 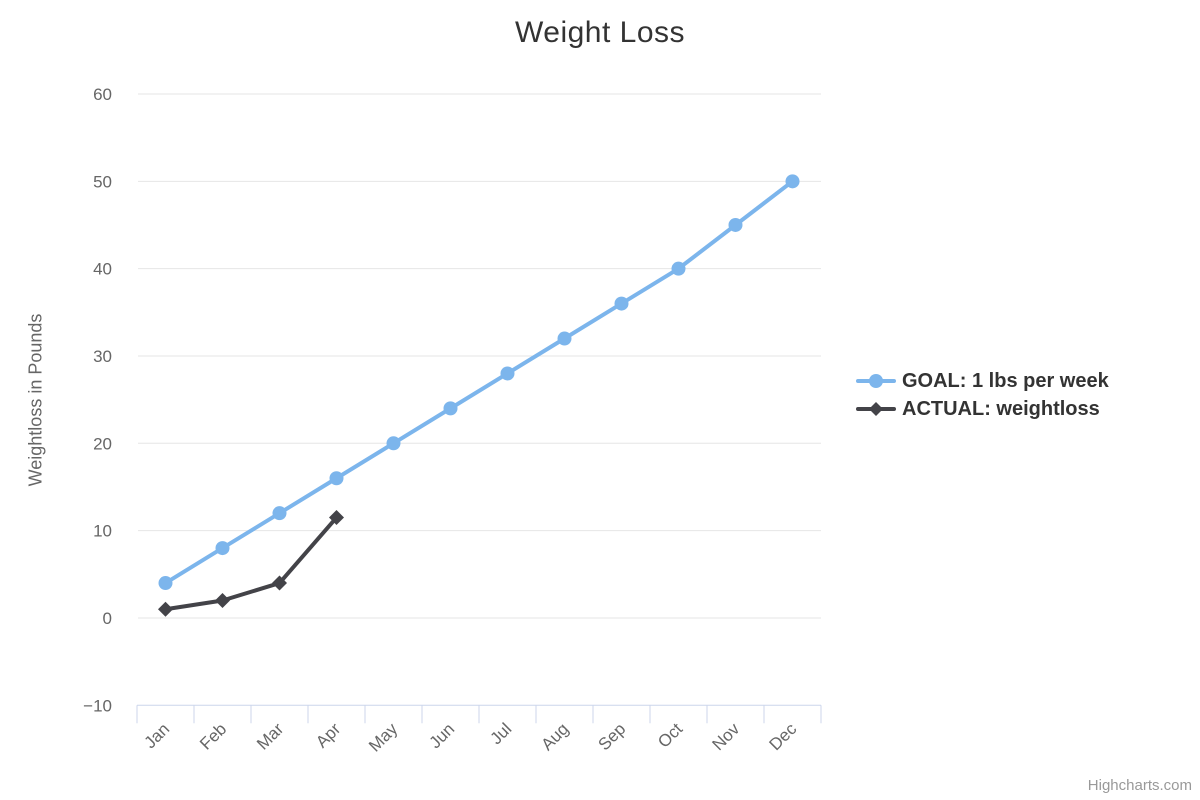 What do you see at coordinates (102, 181) in the screenshot?
I see `yaxis-label-50: 50` at bounding box center [102, 181].